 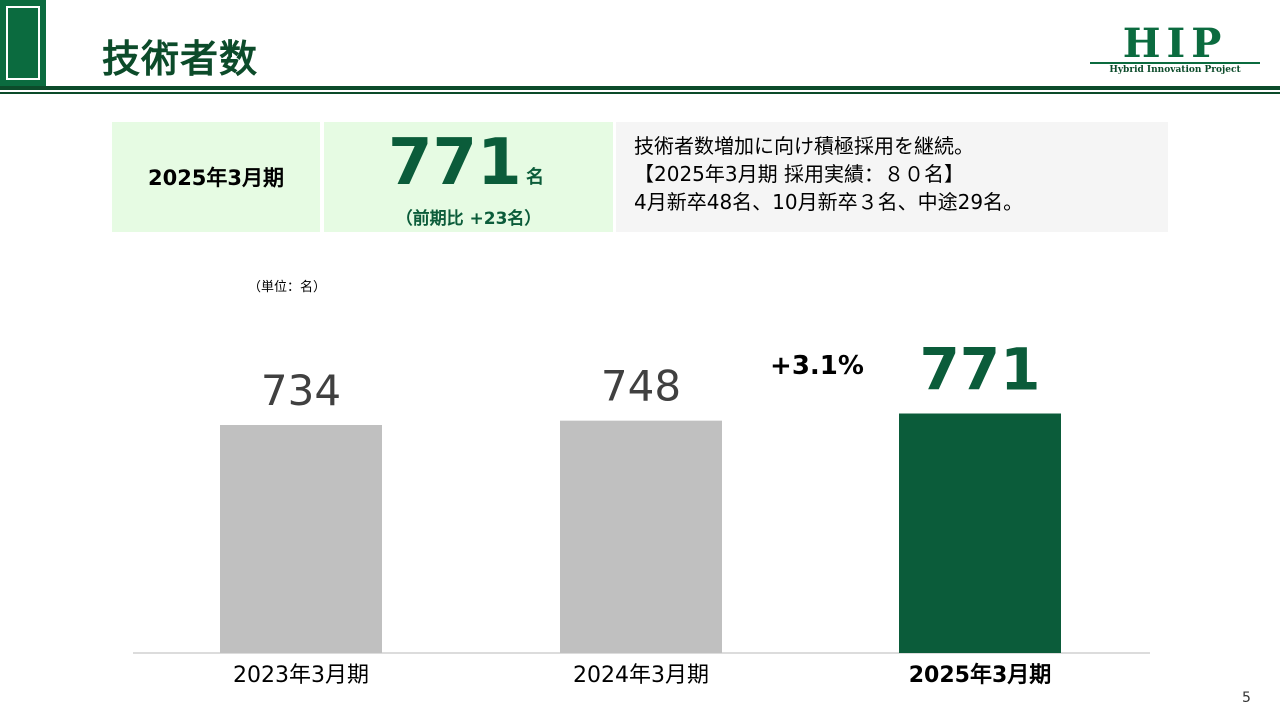 I want to click on header-rule-thin, so click(x=640, y=93).